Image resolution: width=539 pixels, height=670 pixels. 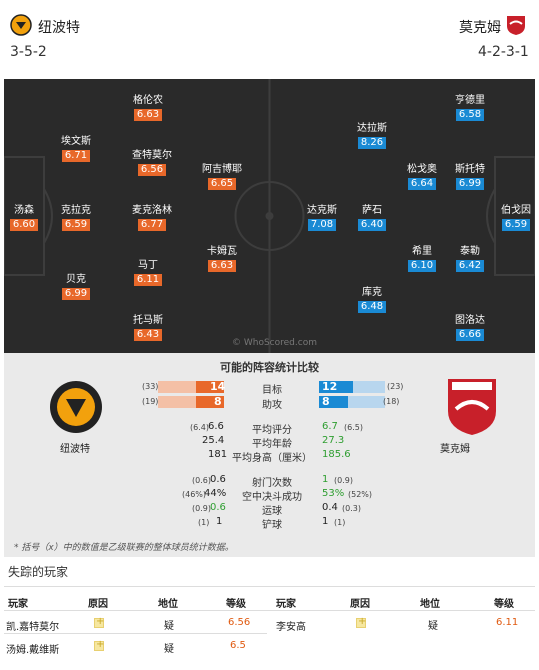 What do you see at coordinates (516, 25) in the screenshot?
I see `away-badge-icon` at bounding box center [516, 25].